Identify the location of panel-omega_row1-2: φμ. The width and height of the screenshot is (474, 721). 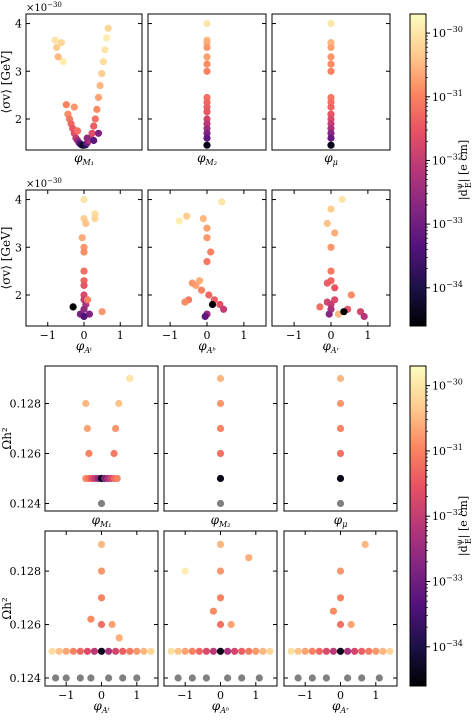
(340, 447).